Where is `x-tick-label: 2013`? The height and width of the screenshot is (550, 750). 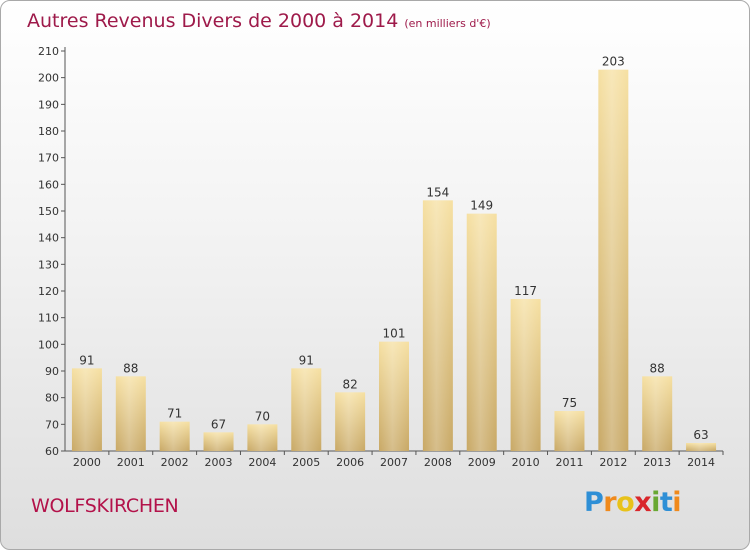
x-tick-label: 2013 is located at coordinates (657, 462).